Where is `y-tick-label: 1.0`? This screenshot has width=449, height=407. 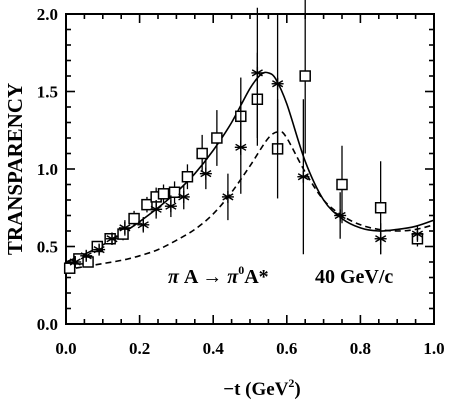
y-tick-label: 1.0 is located at coordinates (47, 169).